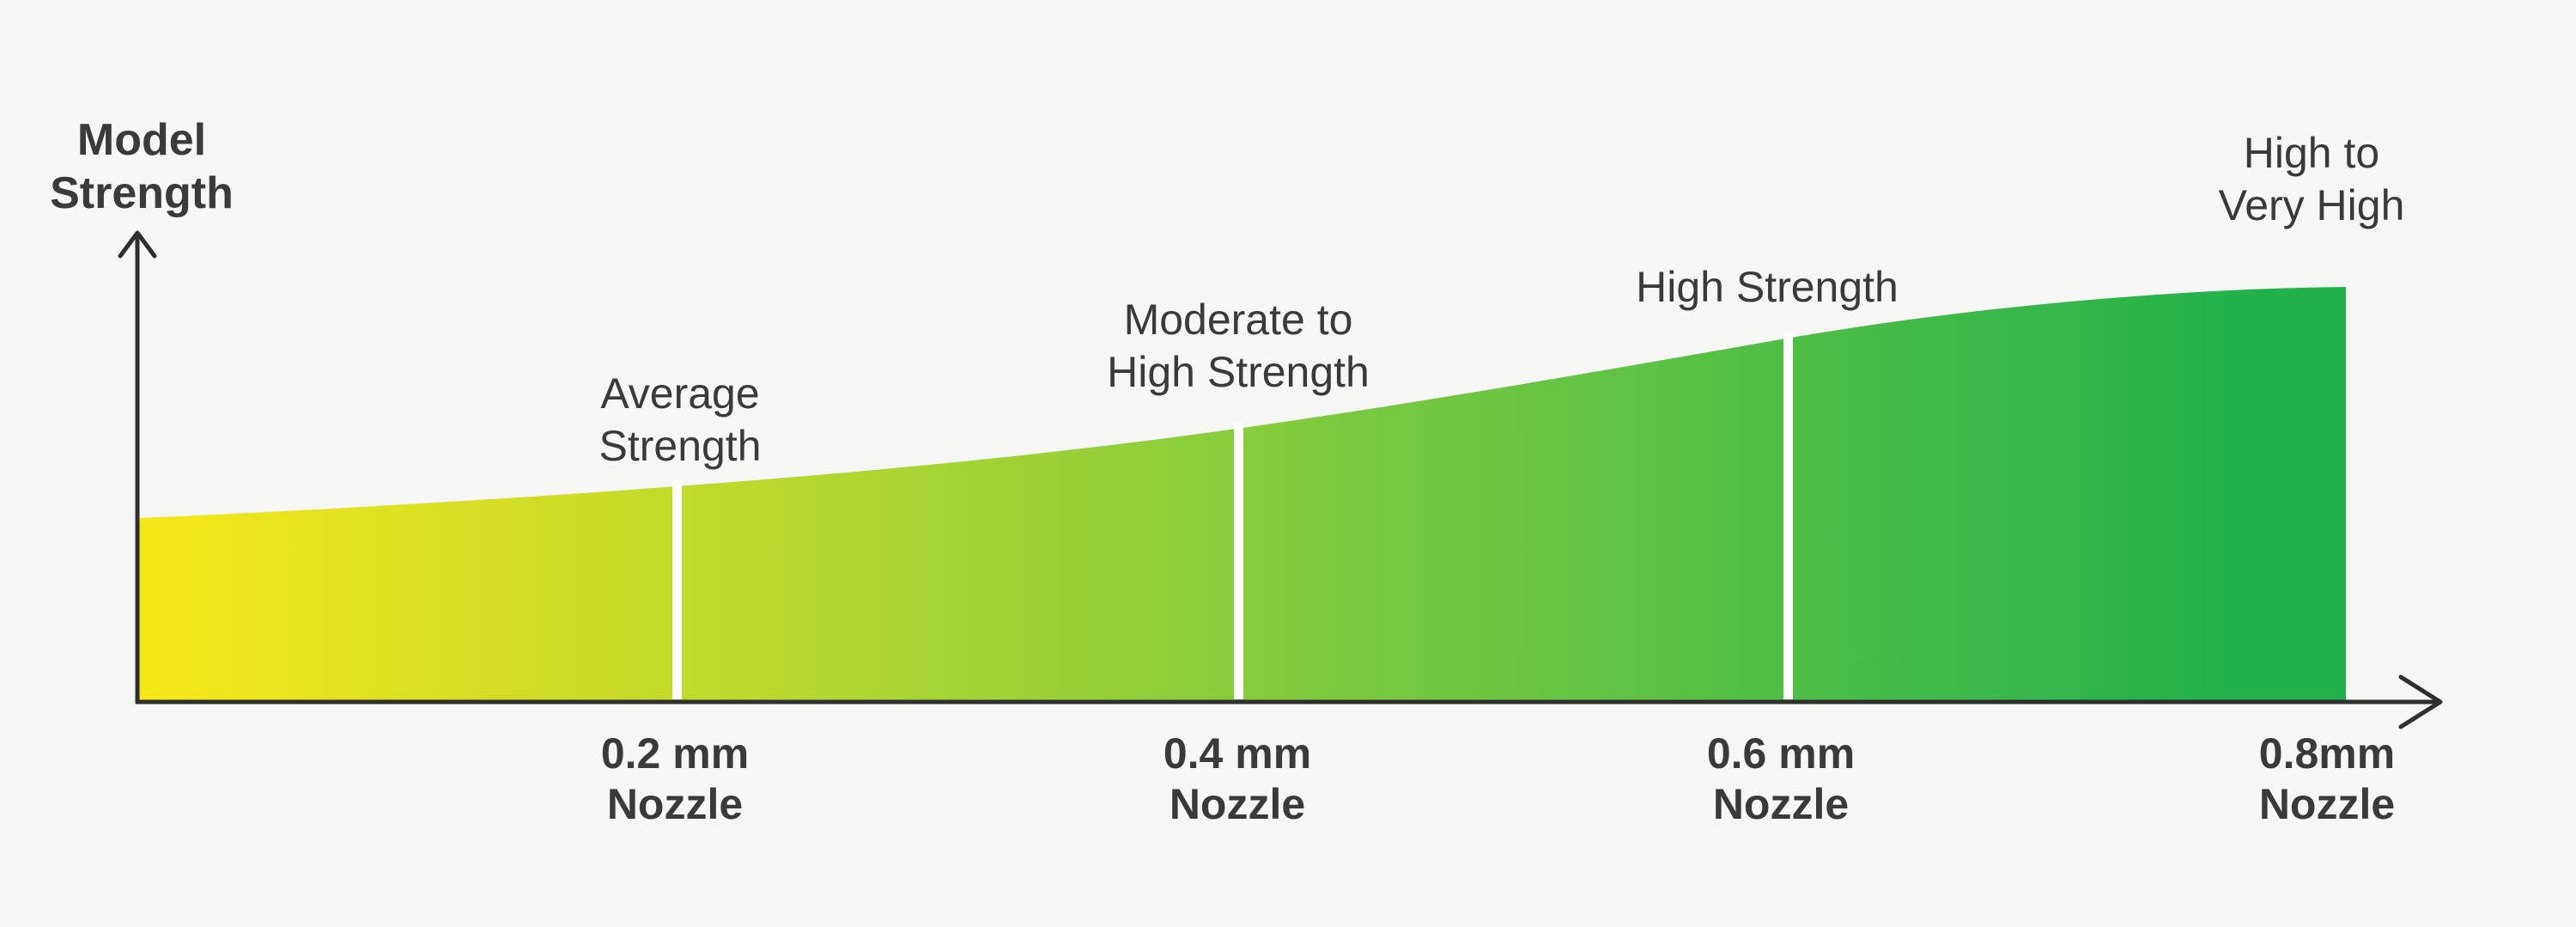 The image size is (2576, 927). What do you see at coordinates (1768, 287) in the screenshot?
I see `segment-label-high-strength: High Strength` at bounding box center [1768, 287].